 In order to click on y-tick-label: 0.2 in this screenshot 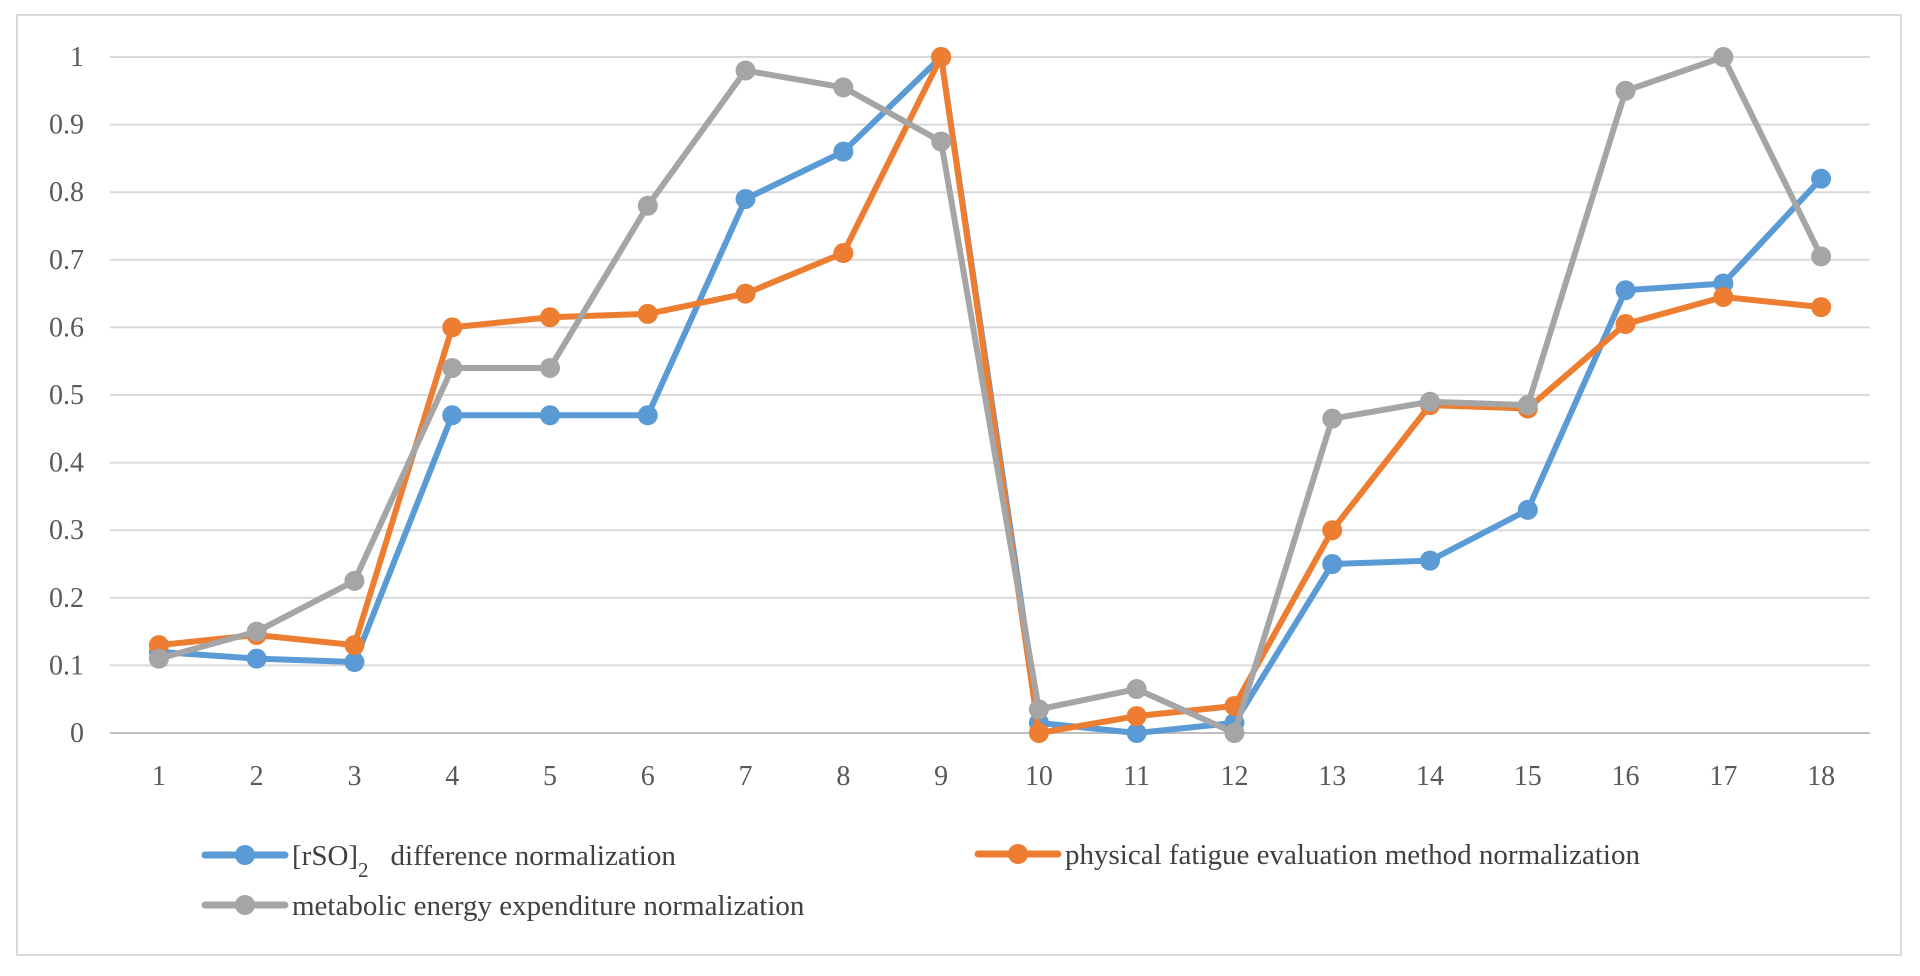, I will do `click(66, 598)`.